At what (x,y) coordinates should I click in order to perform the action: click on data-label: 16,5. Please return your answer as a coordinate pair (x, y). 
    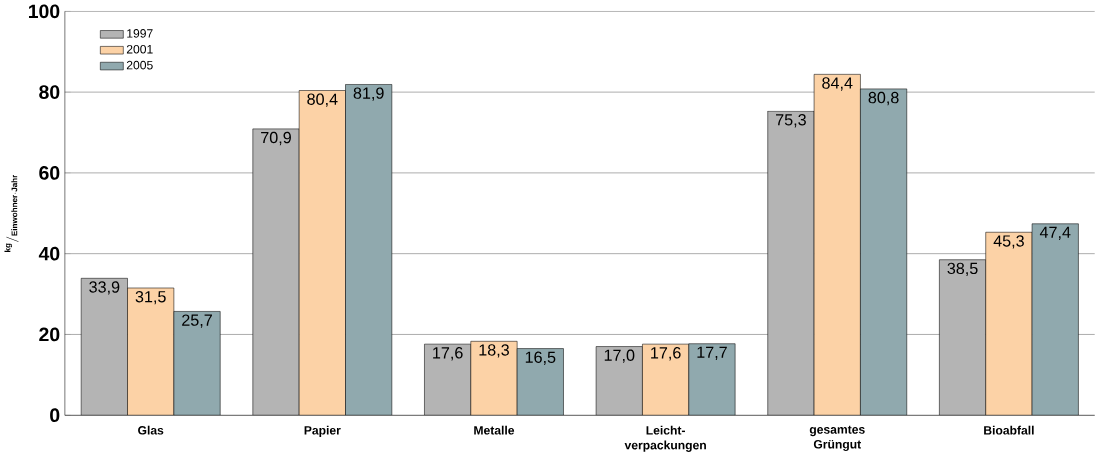
    Looking at the image, I should click on (540, 358).